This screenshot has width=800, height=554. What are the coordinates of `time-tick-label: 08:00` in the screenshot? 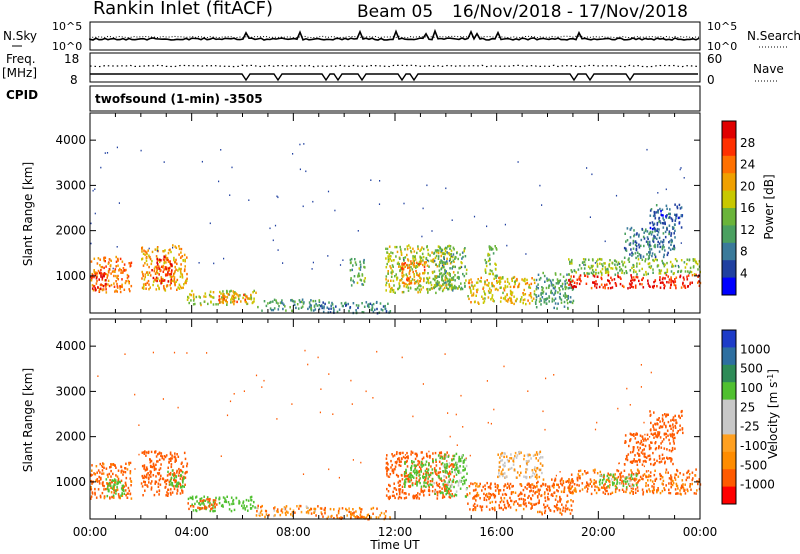 It's located at (293, 532).